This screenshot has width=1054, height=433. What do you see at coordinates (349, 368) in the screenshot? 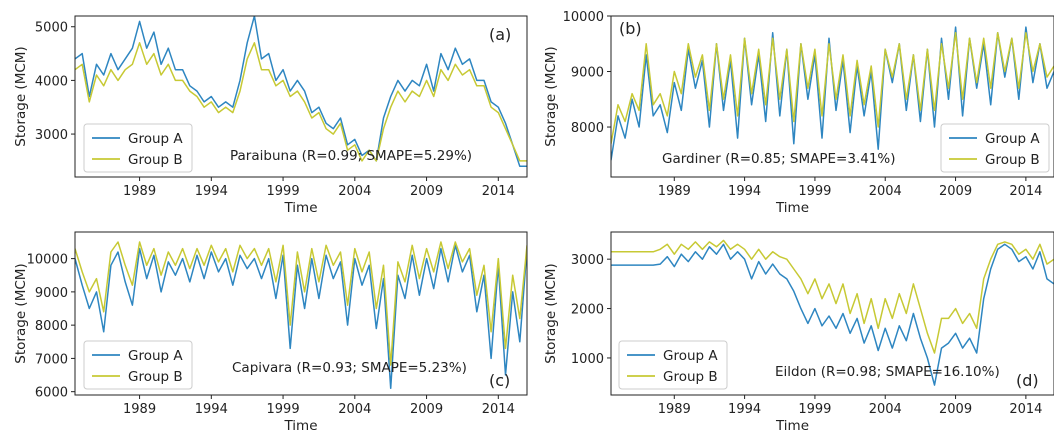
I see `reservoir-annotation: Capivara (R=0.93; SMAPE=5.23%)` at bounding box center [349, 368].